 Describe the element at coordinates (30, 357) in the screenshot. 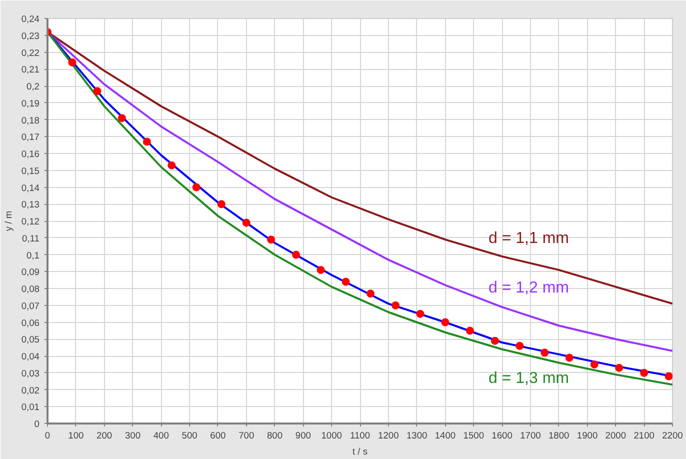

I see `y-tick-label: 0,04` at that location.